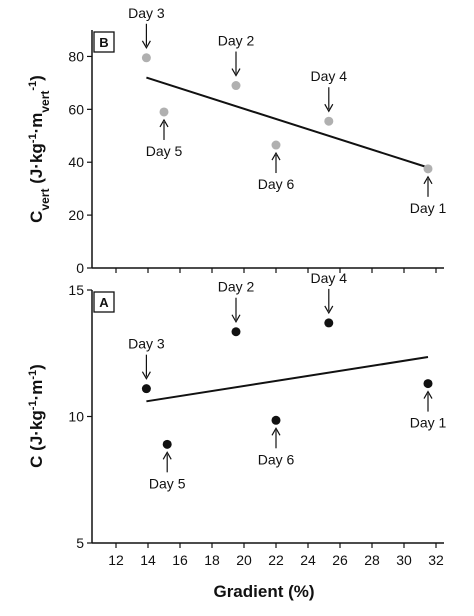  I want to click on panel-a-x-tick-label: 22, so click(276, 560).